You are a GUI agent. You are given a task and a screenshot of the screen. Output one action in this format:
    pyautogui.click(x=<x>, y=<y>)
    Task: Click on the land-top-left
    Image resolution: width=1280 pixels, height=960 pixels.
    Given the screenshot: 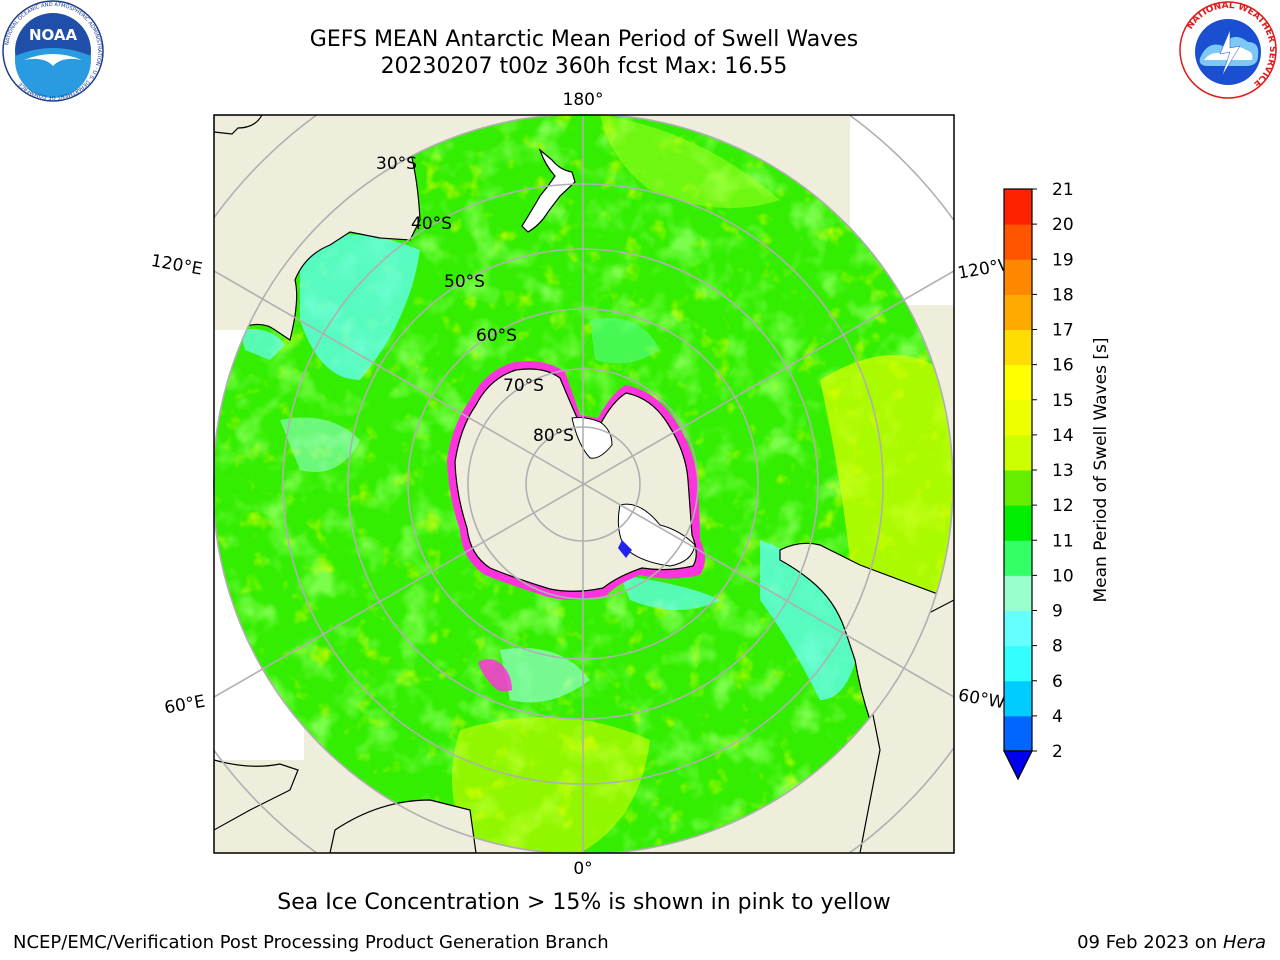 What is the action you would take?
    pyautogui.click(x=238, y=125)
    